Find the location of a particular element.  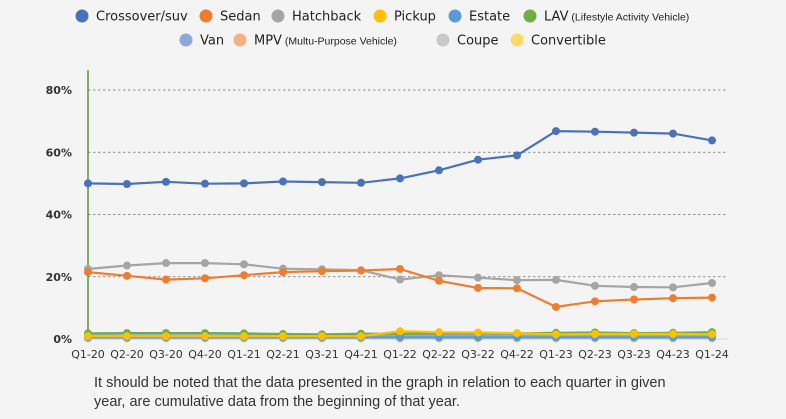

x-tick-label: Q2-22 is located at coordinates (439, 354).